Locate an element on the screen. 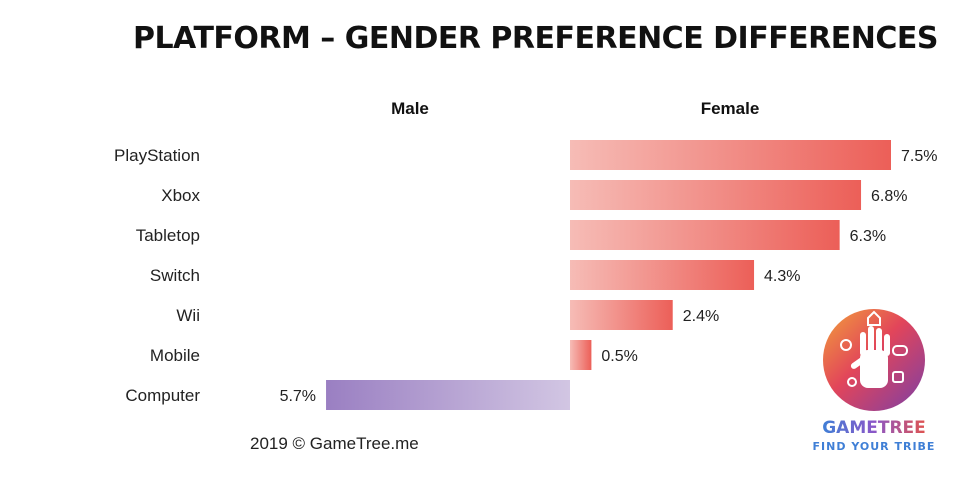 Image resolution: width=980 pixels, height=500 pixels. category-label: Wii is located at coordinates (188, 315).